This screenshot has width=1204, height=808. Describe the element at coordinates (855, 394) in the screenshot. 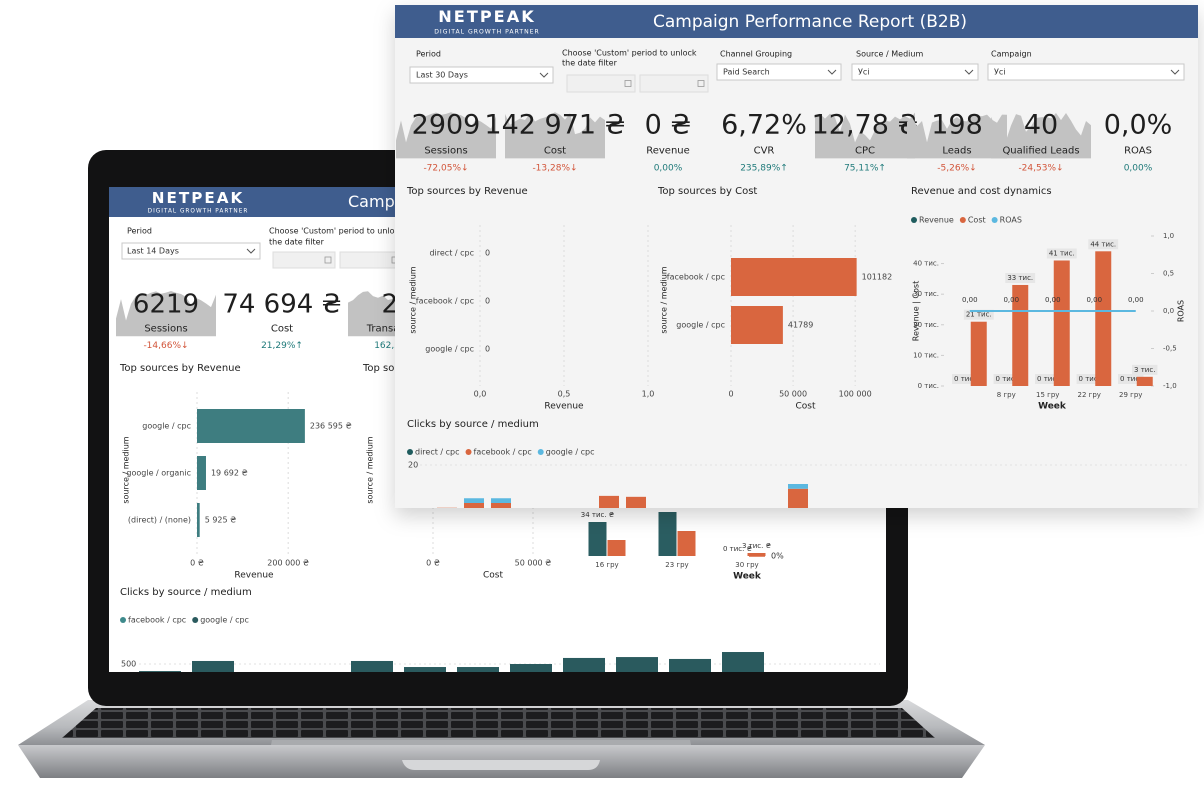

I see `x-tick-label: 100 000` at that location.